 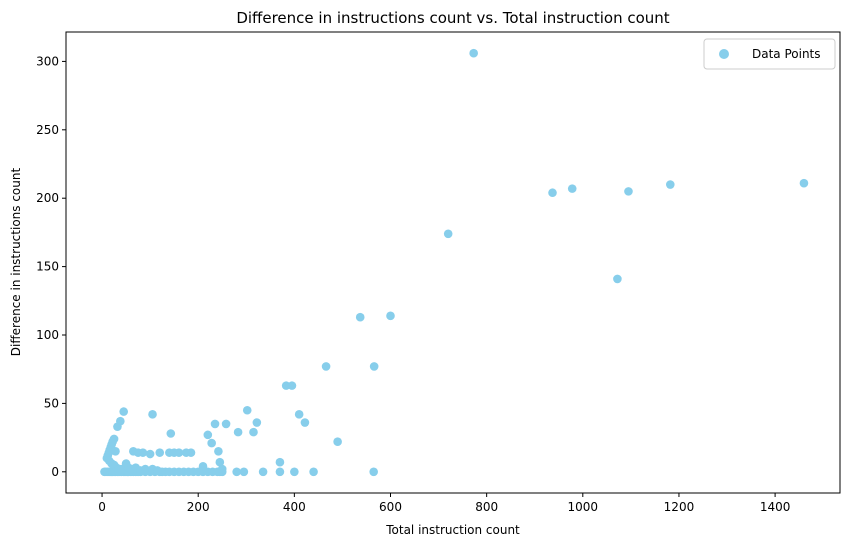 What do you see at coordinates (55, 472) in the screenshot?
I see `y-tick-label: 0` at bounding box center [55, 472].